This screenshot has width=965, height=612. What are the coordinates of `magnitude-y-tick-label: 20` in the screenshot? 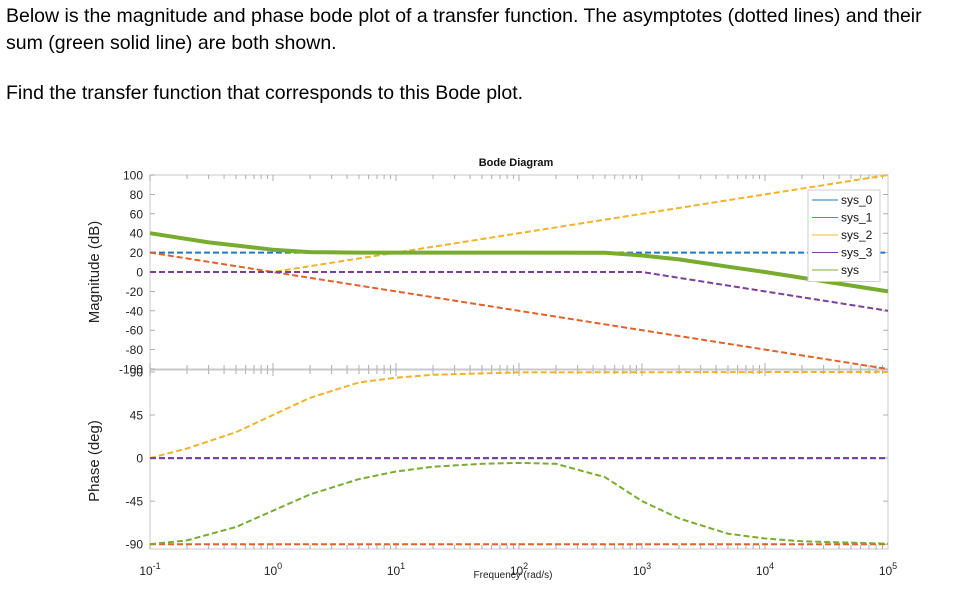 It's located at (137, 253).